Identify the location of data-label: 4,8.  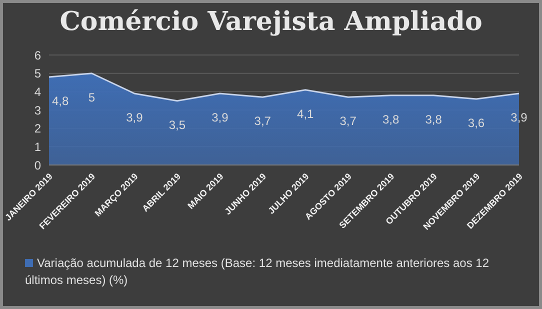
(61, 101).